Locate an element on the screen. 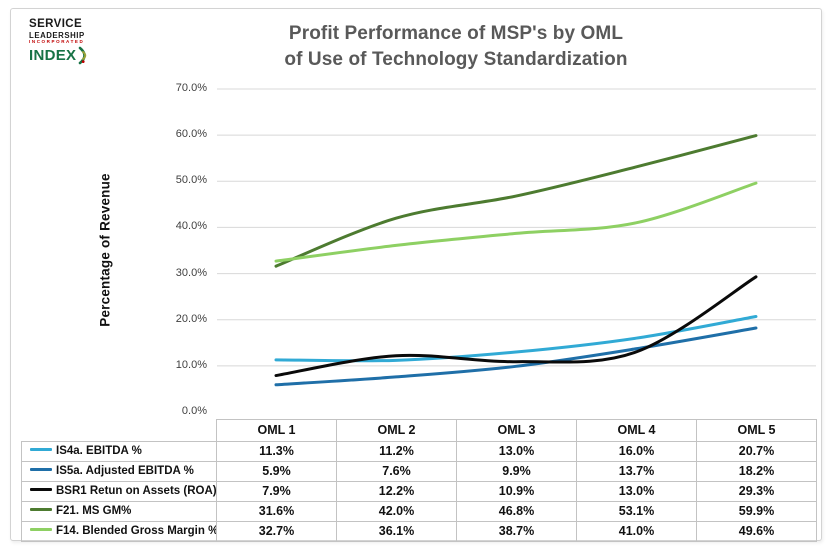  table-value-cell: 13.7% is located at coordinates (636, 471).